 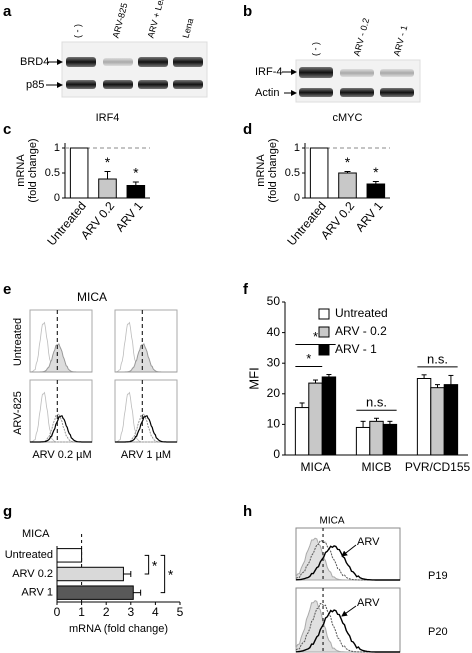 What do you see at coordinates (348, 118) in the screenshot?
I see `chart-title: cMYC` at bounding box center [348, 118].